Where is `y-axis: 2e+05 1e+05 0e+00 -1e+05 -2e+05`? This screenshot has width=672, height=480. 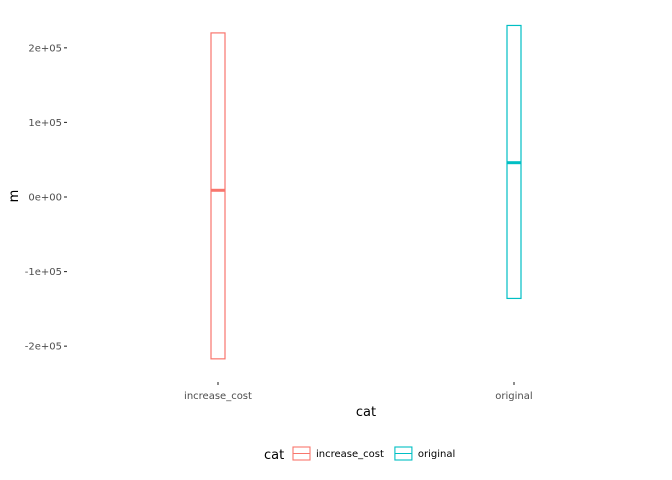
y-axis: 2e+05 1e+05 0e+00 -1e+05 -2e+05 is located at coordinates (46, 198).